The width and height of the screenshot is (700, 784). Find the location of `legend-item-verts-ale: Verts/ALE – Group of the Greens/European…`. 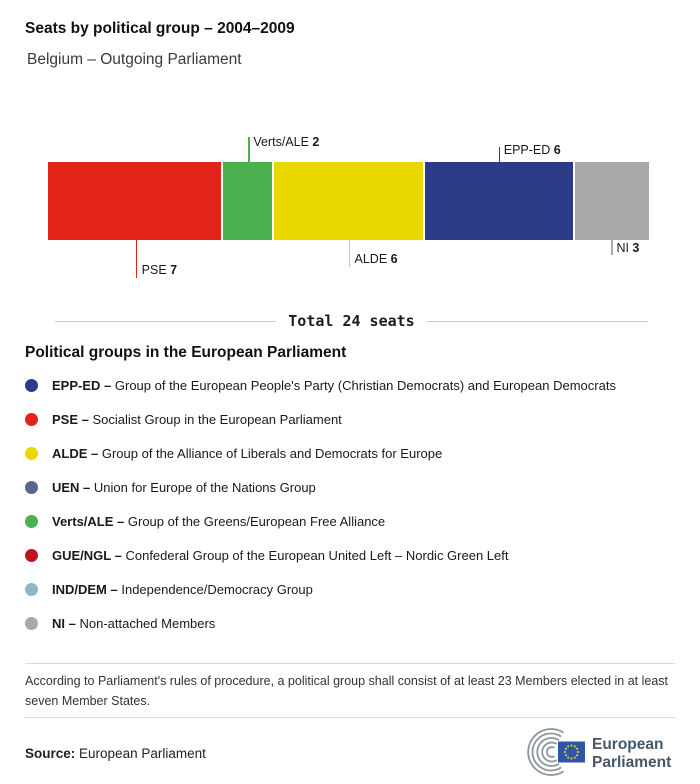

legend-item-verts-ale: Verts/ALE – Group of the Greens/European… is located at coordinates (350, 521).